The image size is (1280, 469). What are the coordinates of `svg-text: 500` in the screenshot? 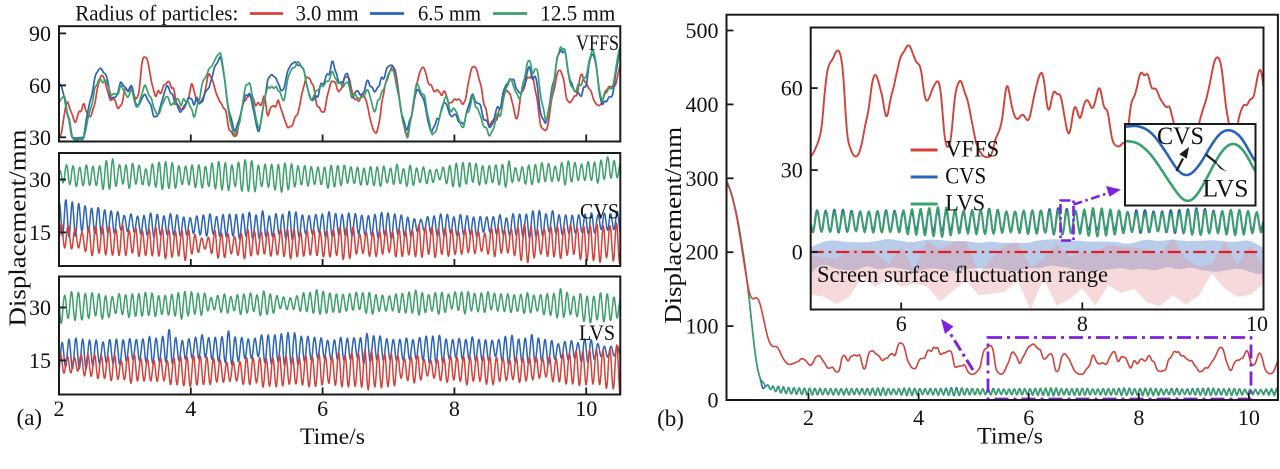 It's located at (702, 30).